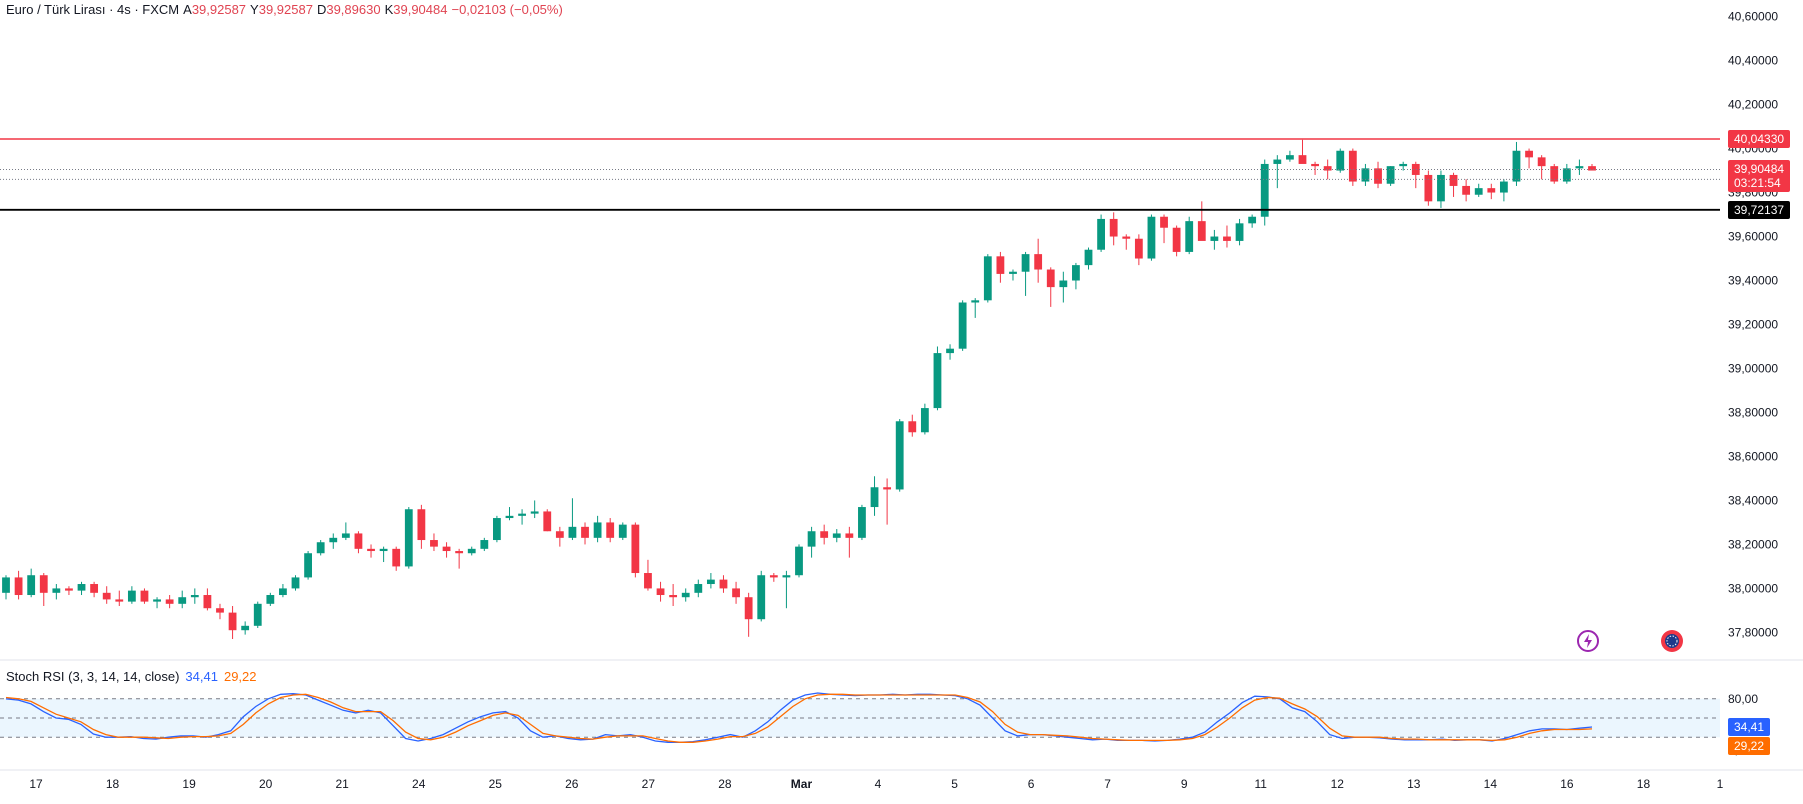 The height and width of the screenshot is (804, 1803). I want to click on time-tick-label: 13, so click(1414, 784).